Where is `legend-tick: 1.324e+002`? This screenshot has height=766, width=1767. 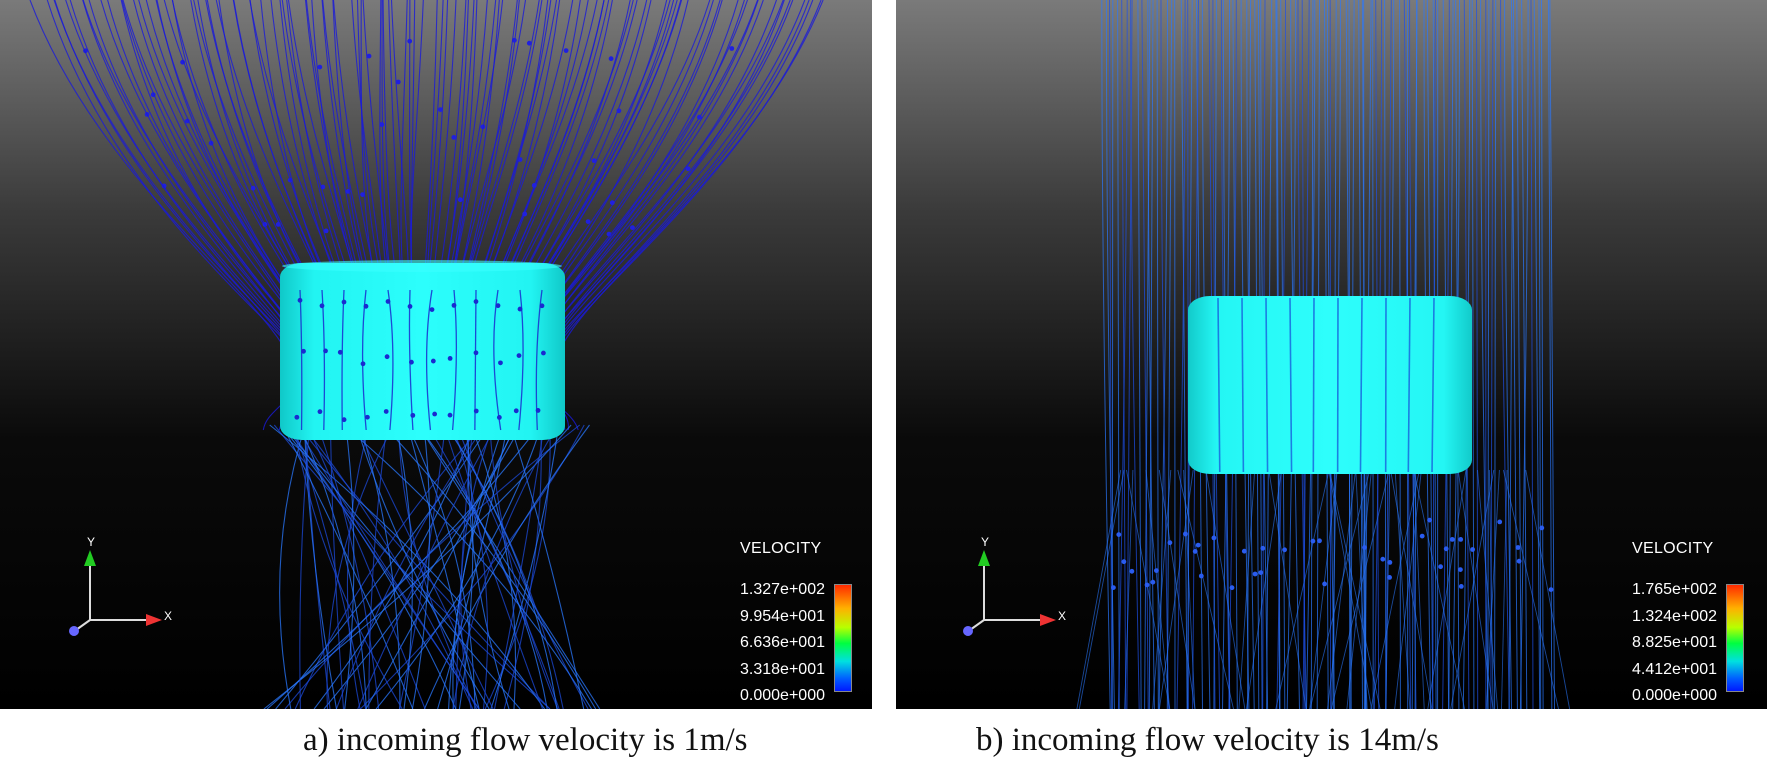
legend-tick: 1.324e+002 is located at coordinates (1674, 616).